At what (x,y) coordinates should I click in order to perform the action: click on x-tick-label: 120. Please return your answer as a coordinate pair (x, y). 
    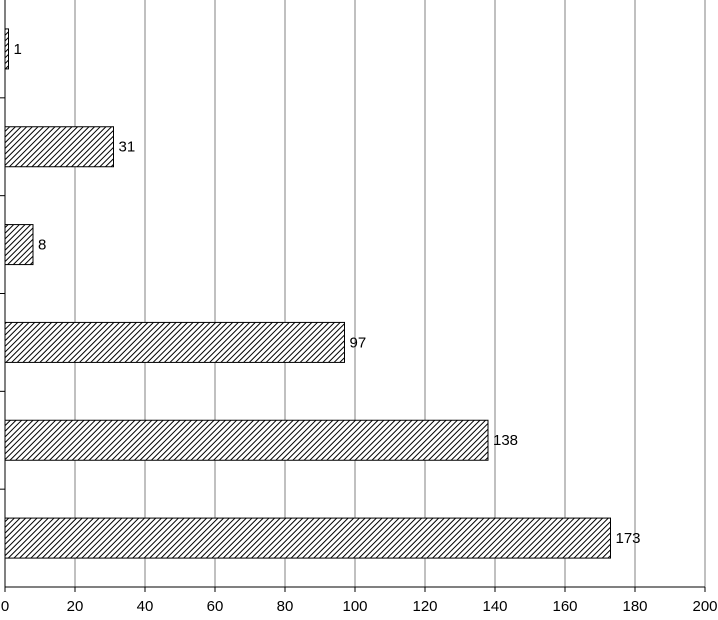
    Looking at the image, I should click on (424, 606).